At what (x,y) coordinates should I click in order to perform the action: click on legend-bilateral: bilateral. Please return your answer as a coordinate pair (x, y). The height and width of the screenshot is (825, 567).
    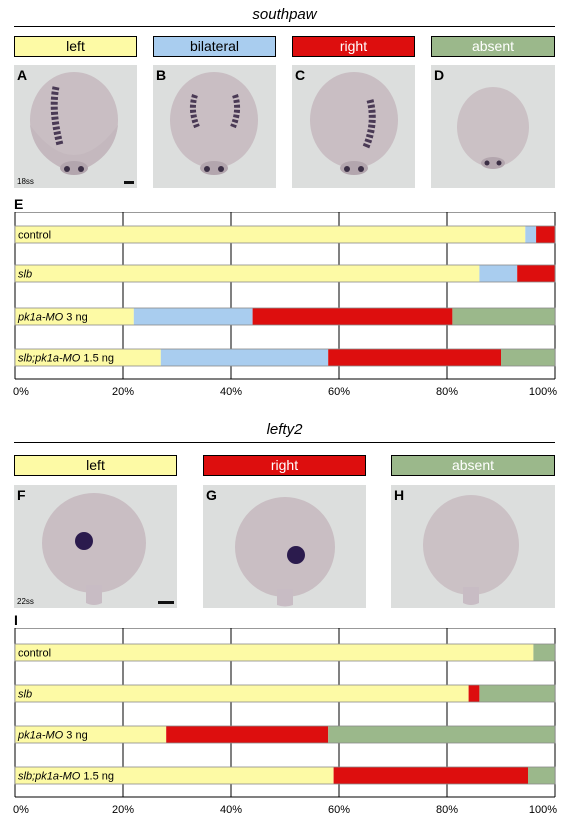
    Looking at the image, I should click on (214, 46).